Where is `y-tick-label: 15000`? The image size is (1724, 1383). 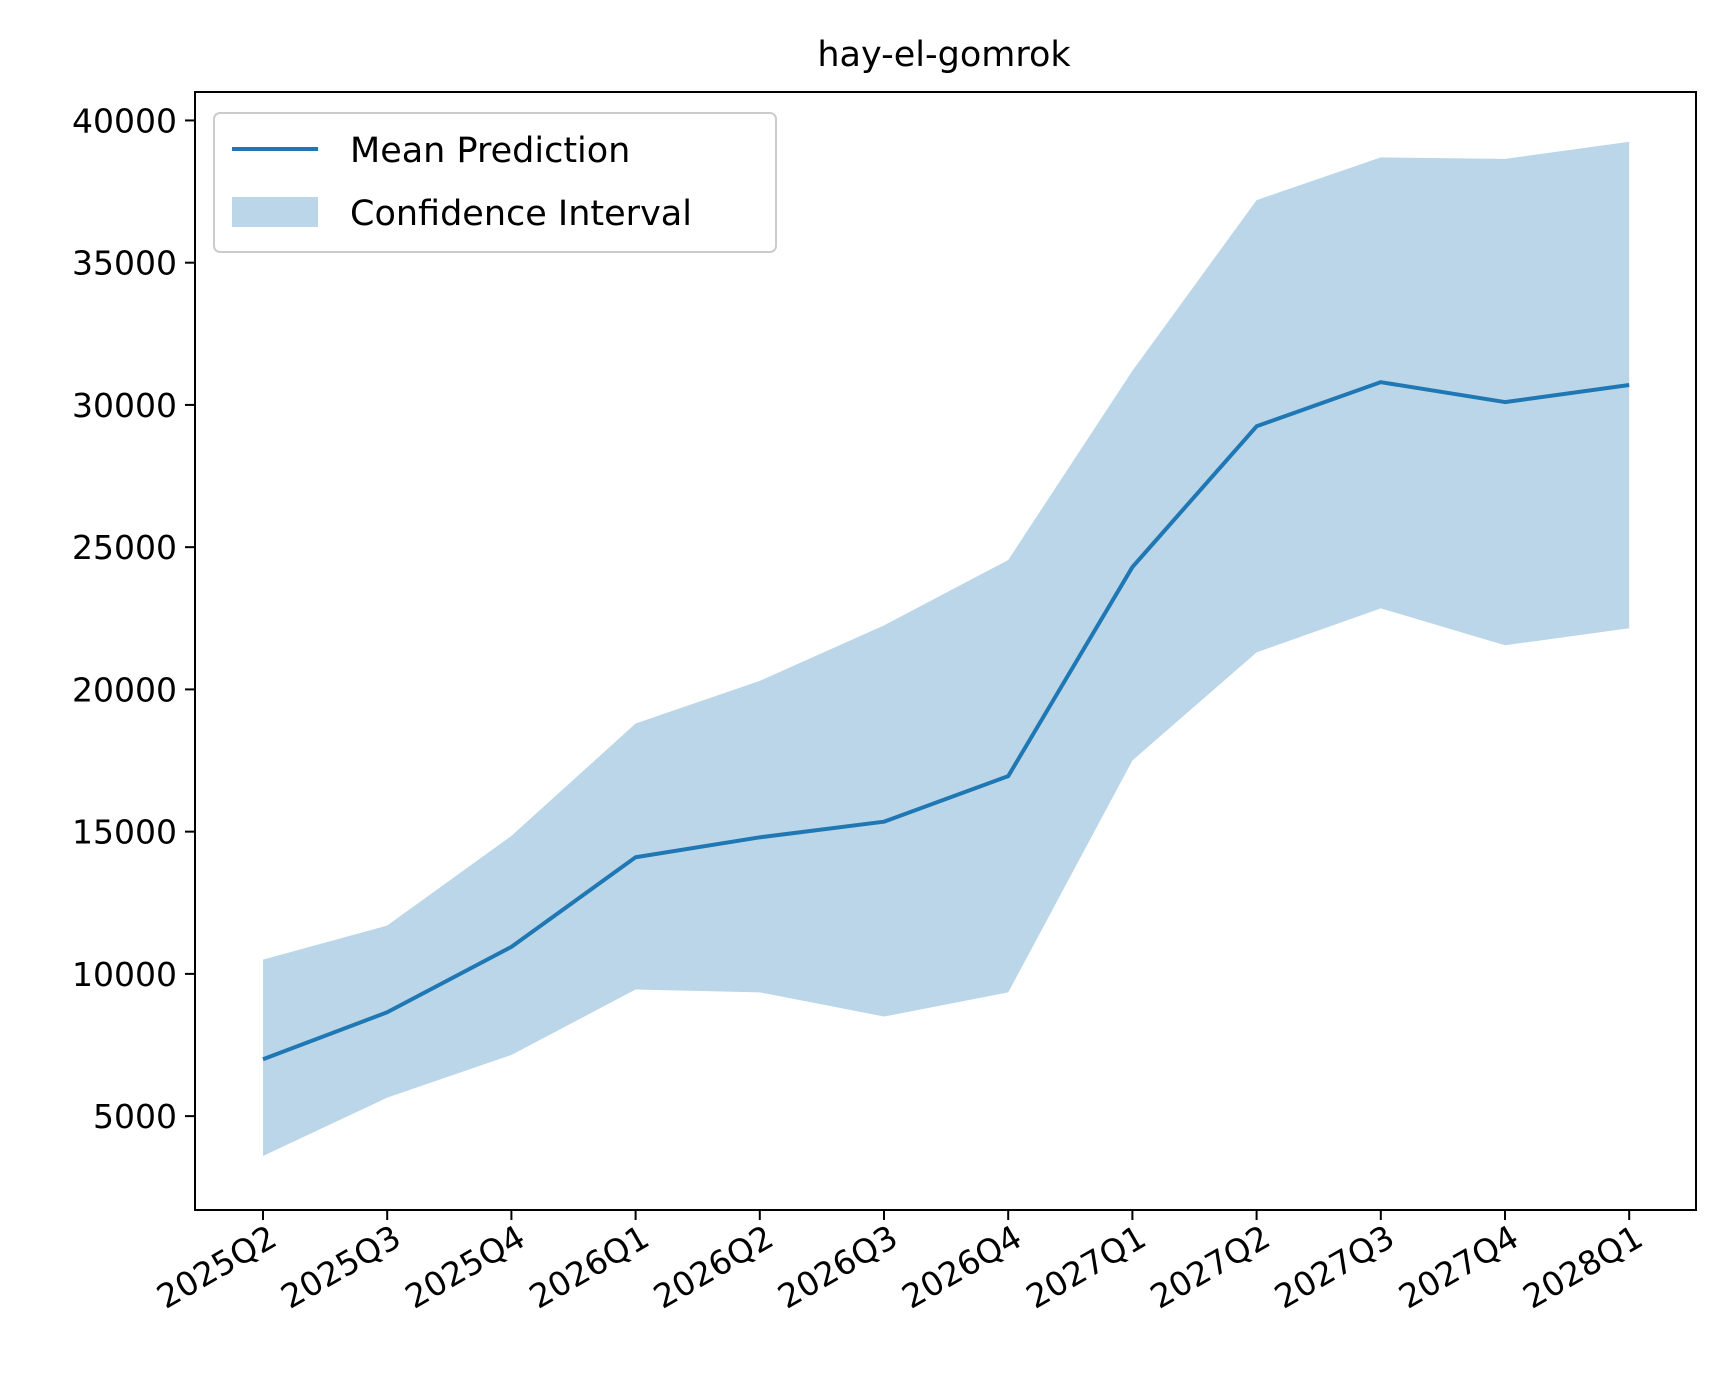
y-tick-label: 15000 is located at coordinates (124, 832).